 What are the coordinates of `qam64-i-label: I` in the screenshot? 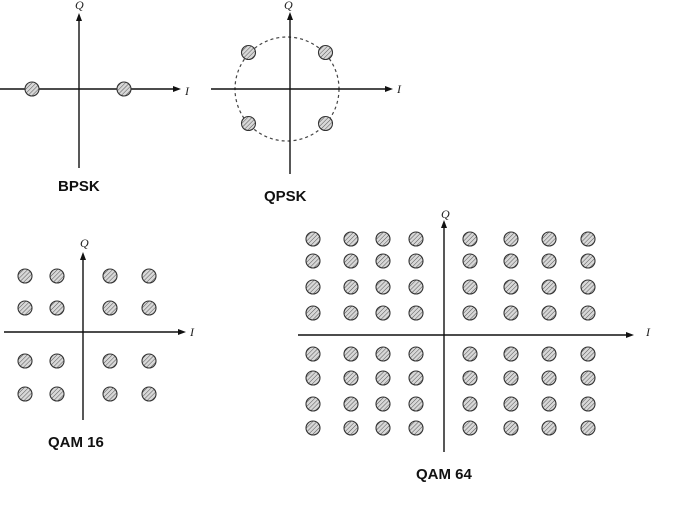 It's located at (648, 332).